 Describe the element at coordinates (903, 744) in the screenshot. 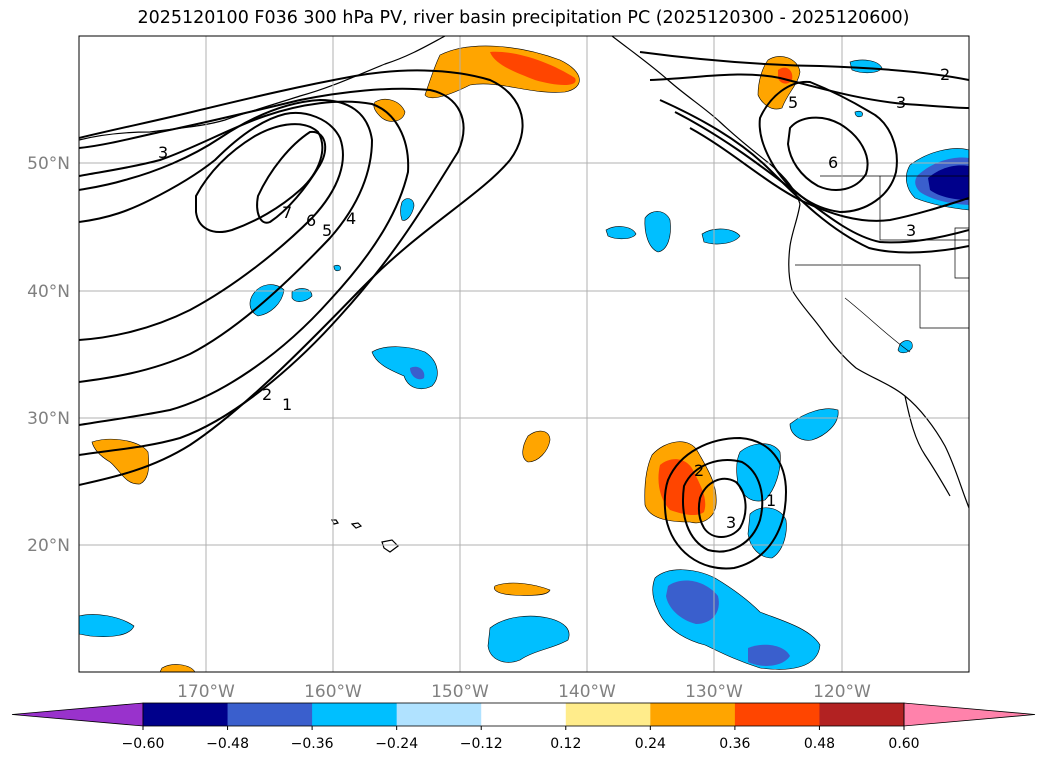

I see `colorbar-tick-label: 0.60` at that location.